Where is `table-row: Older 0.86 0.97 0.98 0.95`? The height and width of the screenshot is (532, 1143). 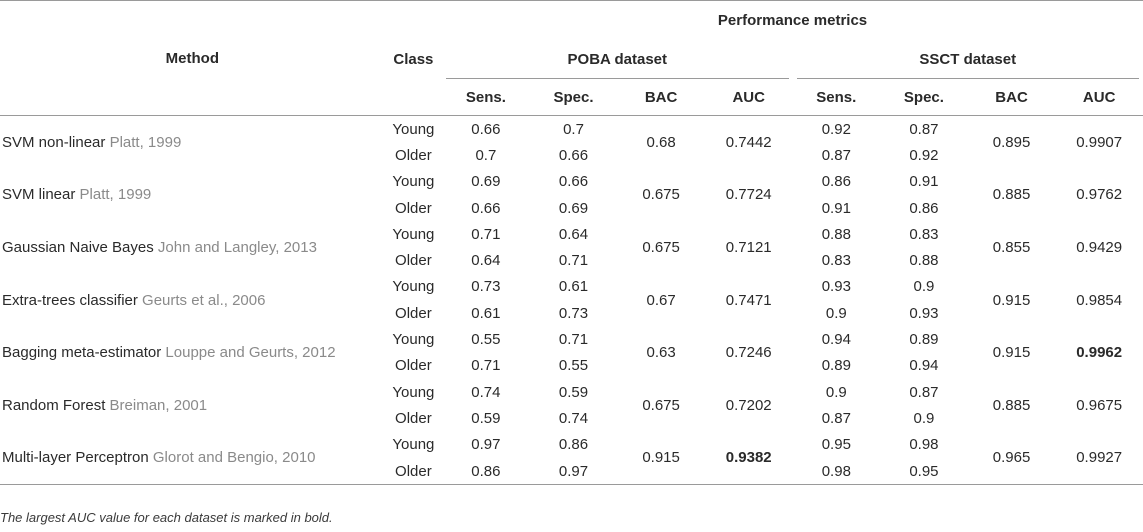
table-row: Older 0.86 0.97 0.98 0.95 is located at coordinates (571, 471).